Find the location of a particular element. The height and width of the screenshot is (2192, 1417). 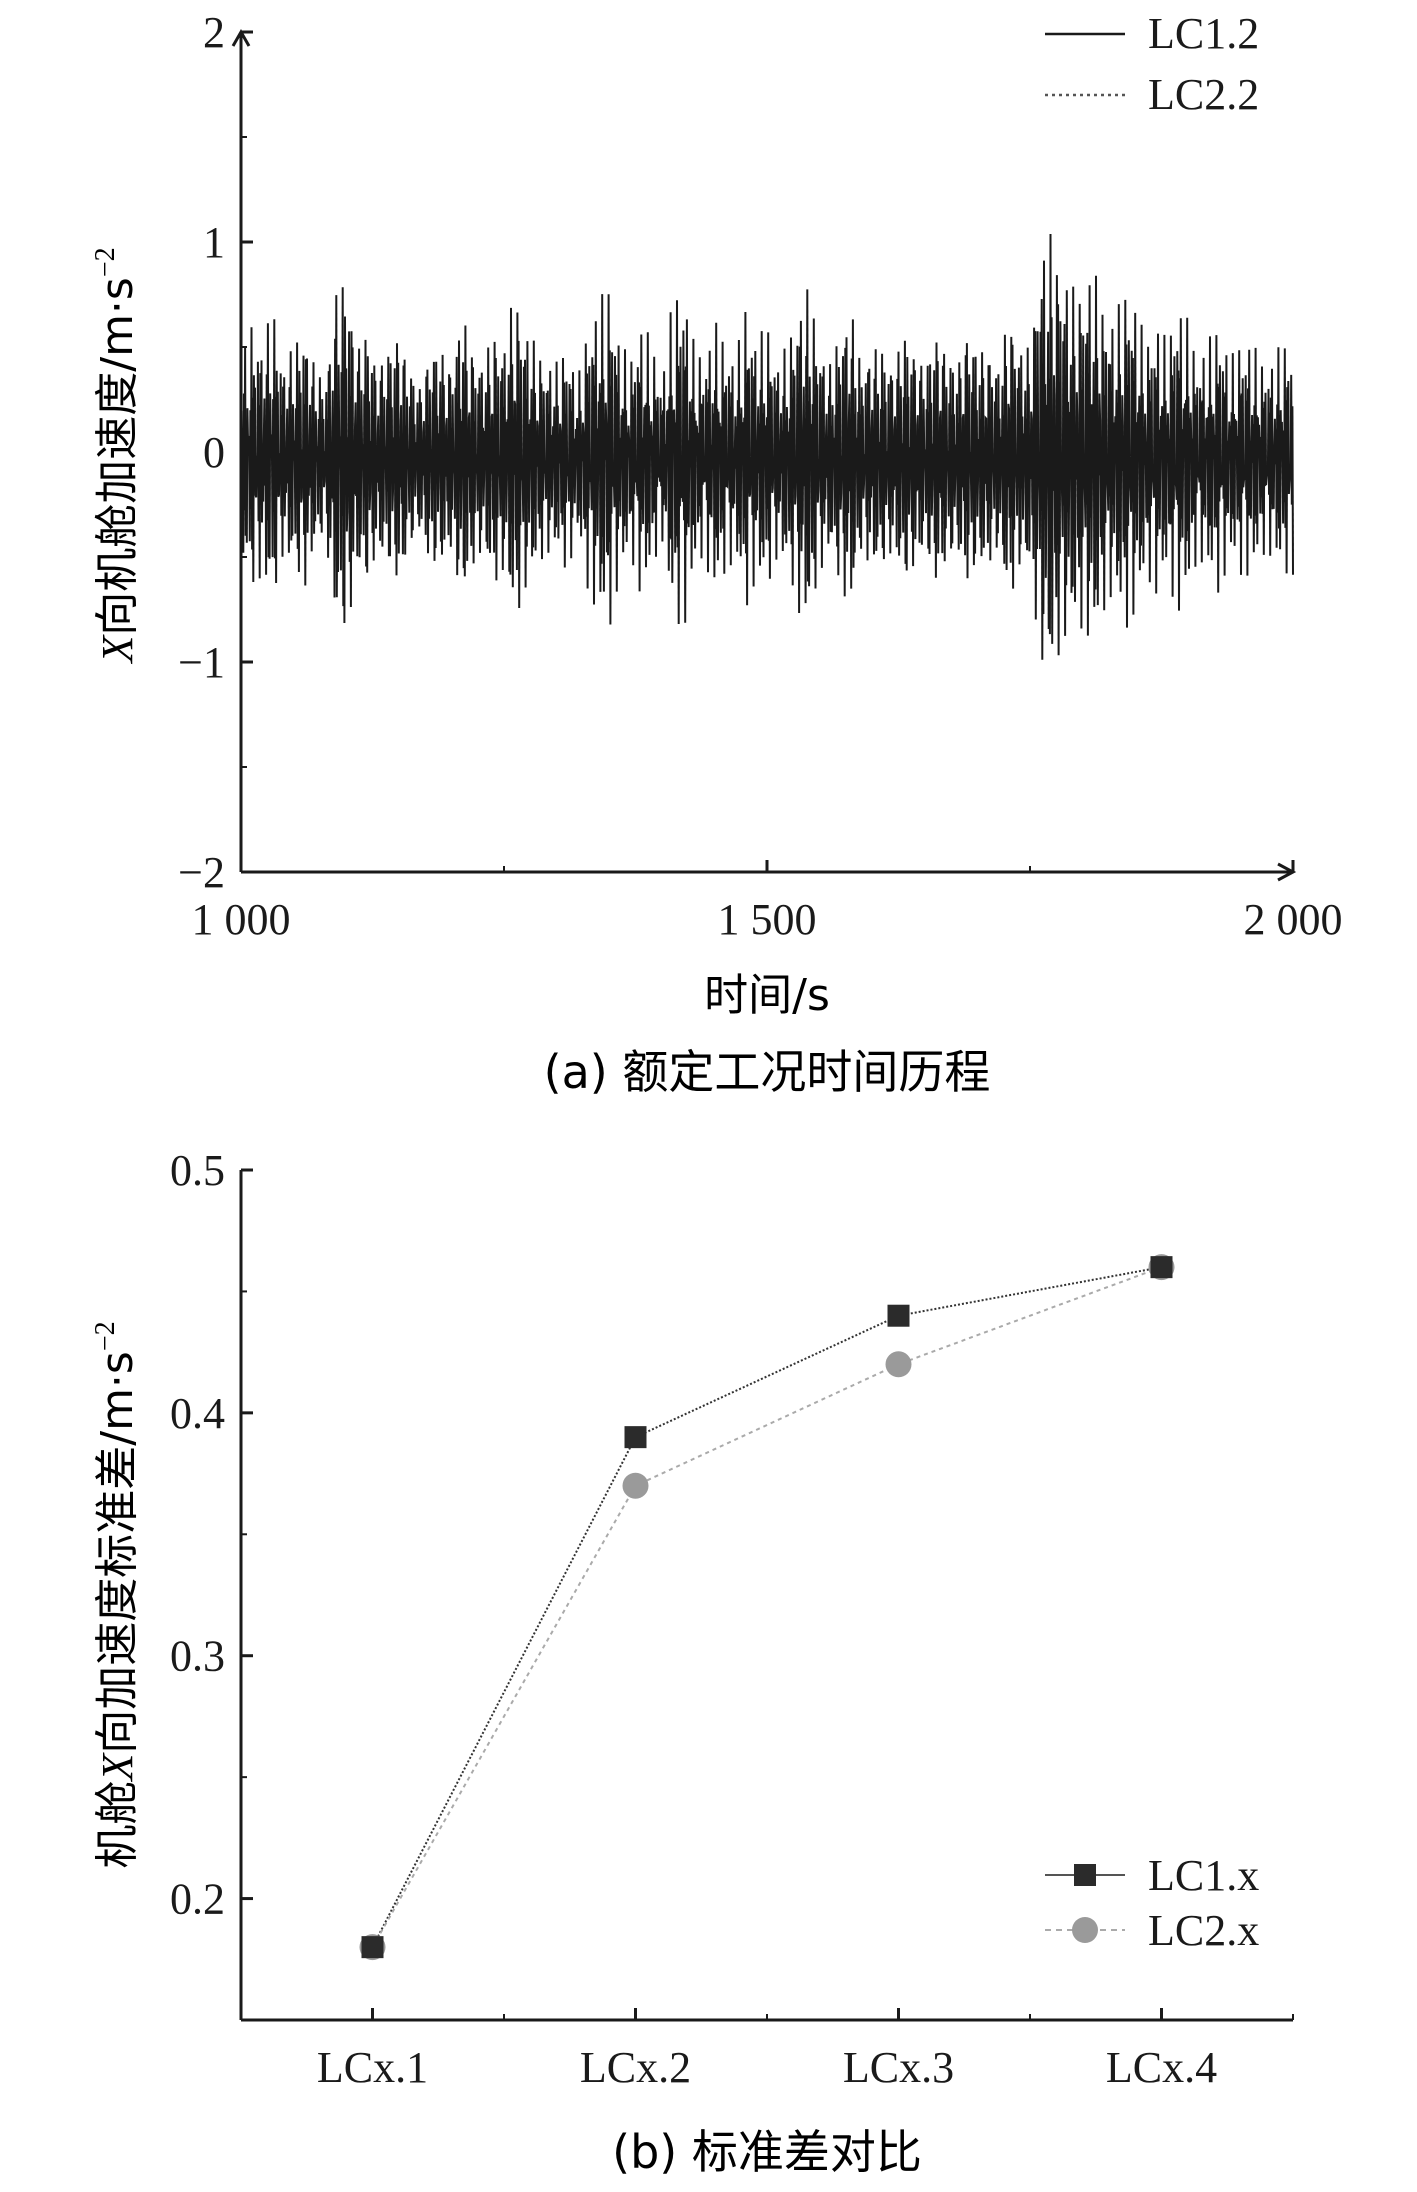

a-trace-LC1.2 is located at coordinates (767, 446).